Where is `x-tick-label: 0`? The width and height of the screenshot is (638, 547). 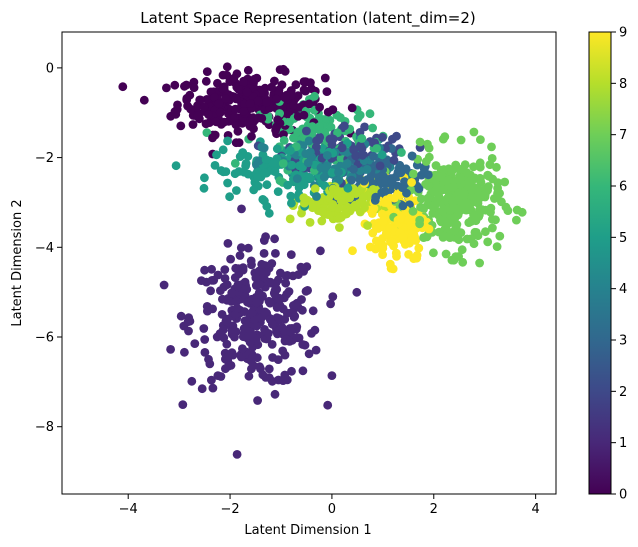 x-tick-label: 0 is located at coordinates (332, 509).